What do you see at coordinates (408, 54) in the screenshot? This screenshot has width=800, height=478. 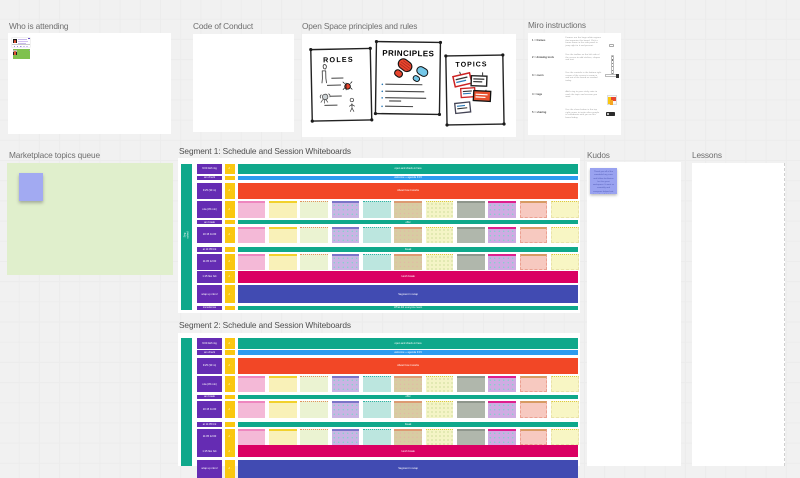 I see `svg-text: PRINCIPLES` at bounding box center [408, 54].